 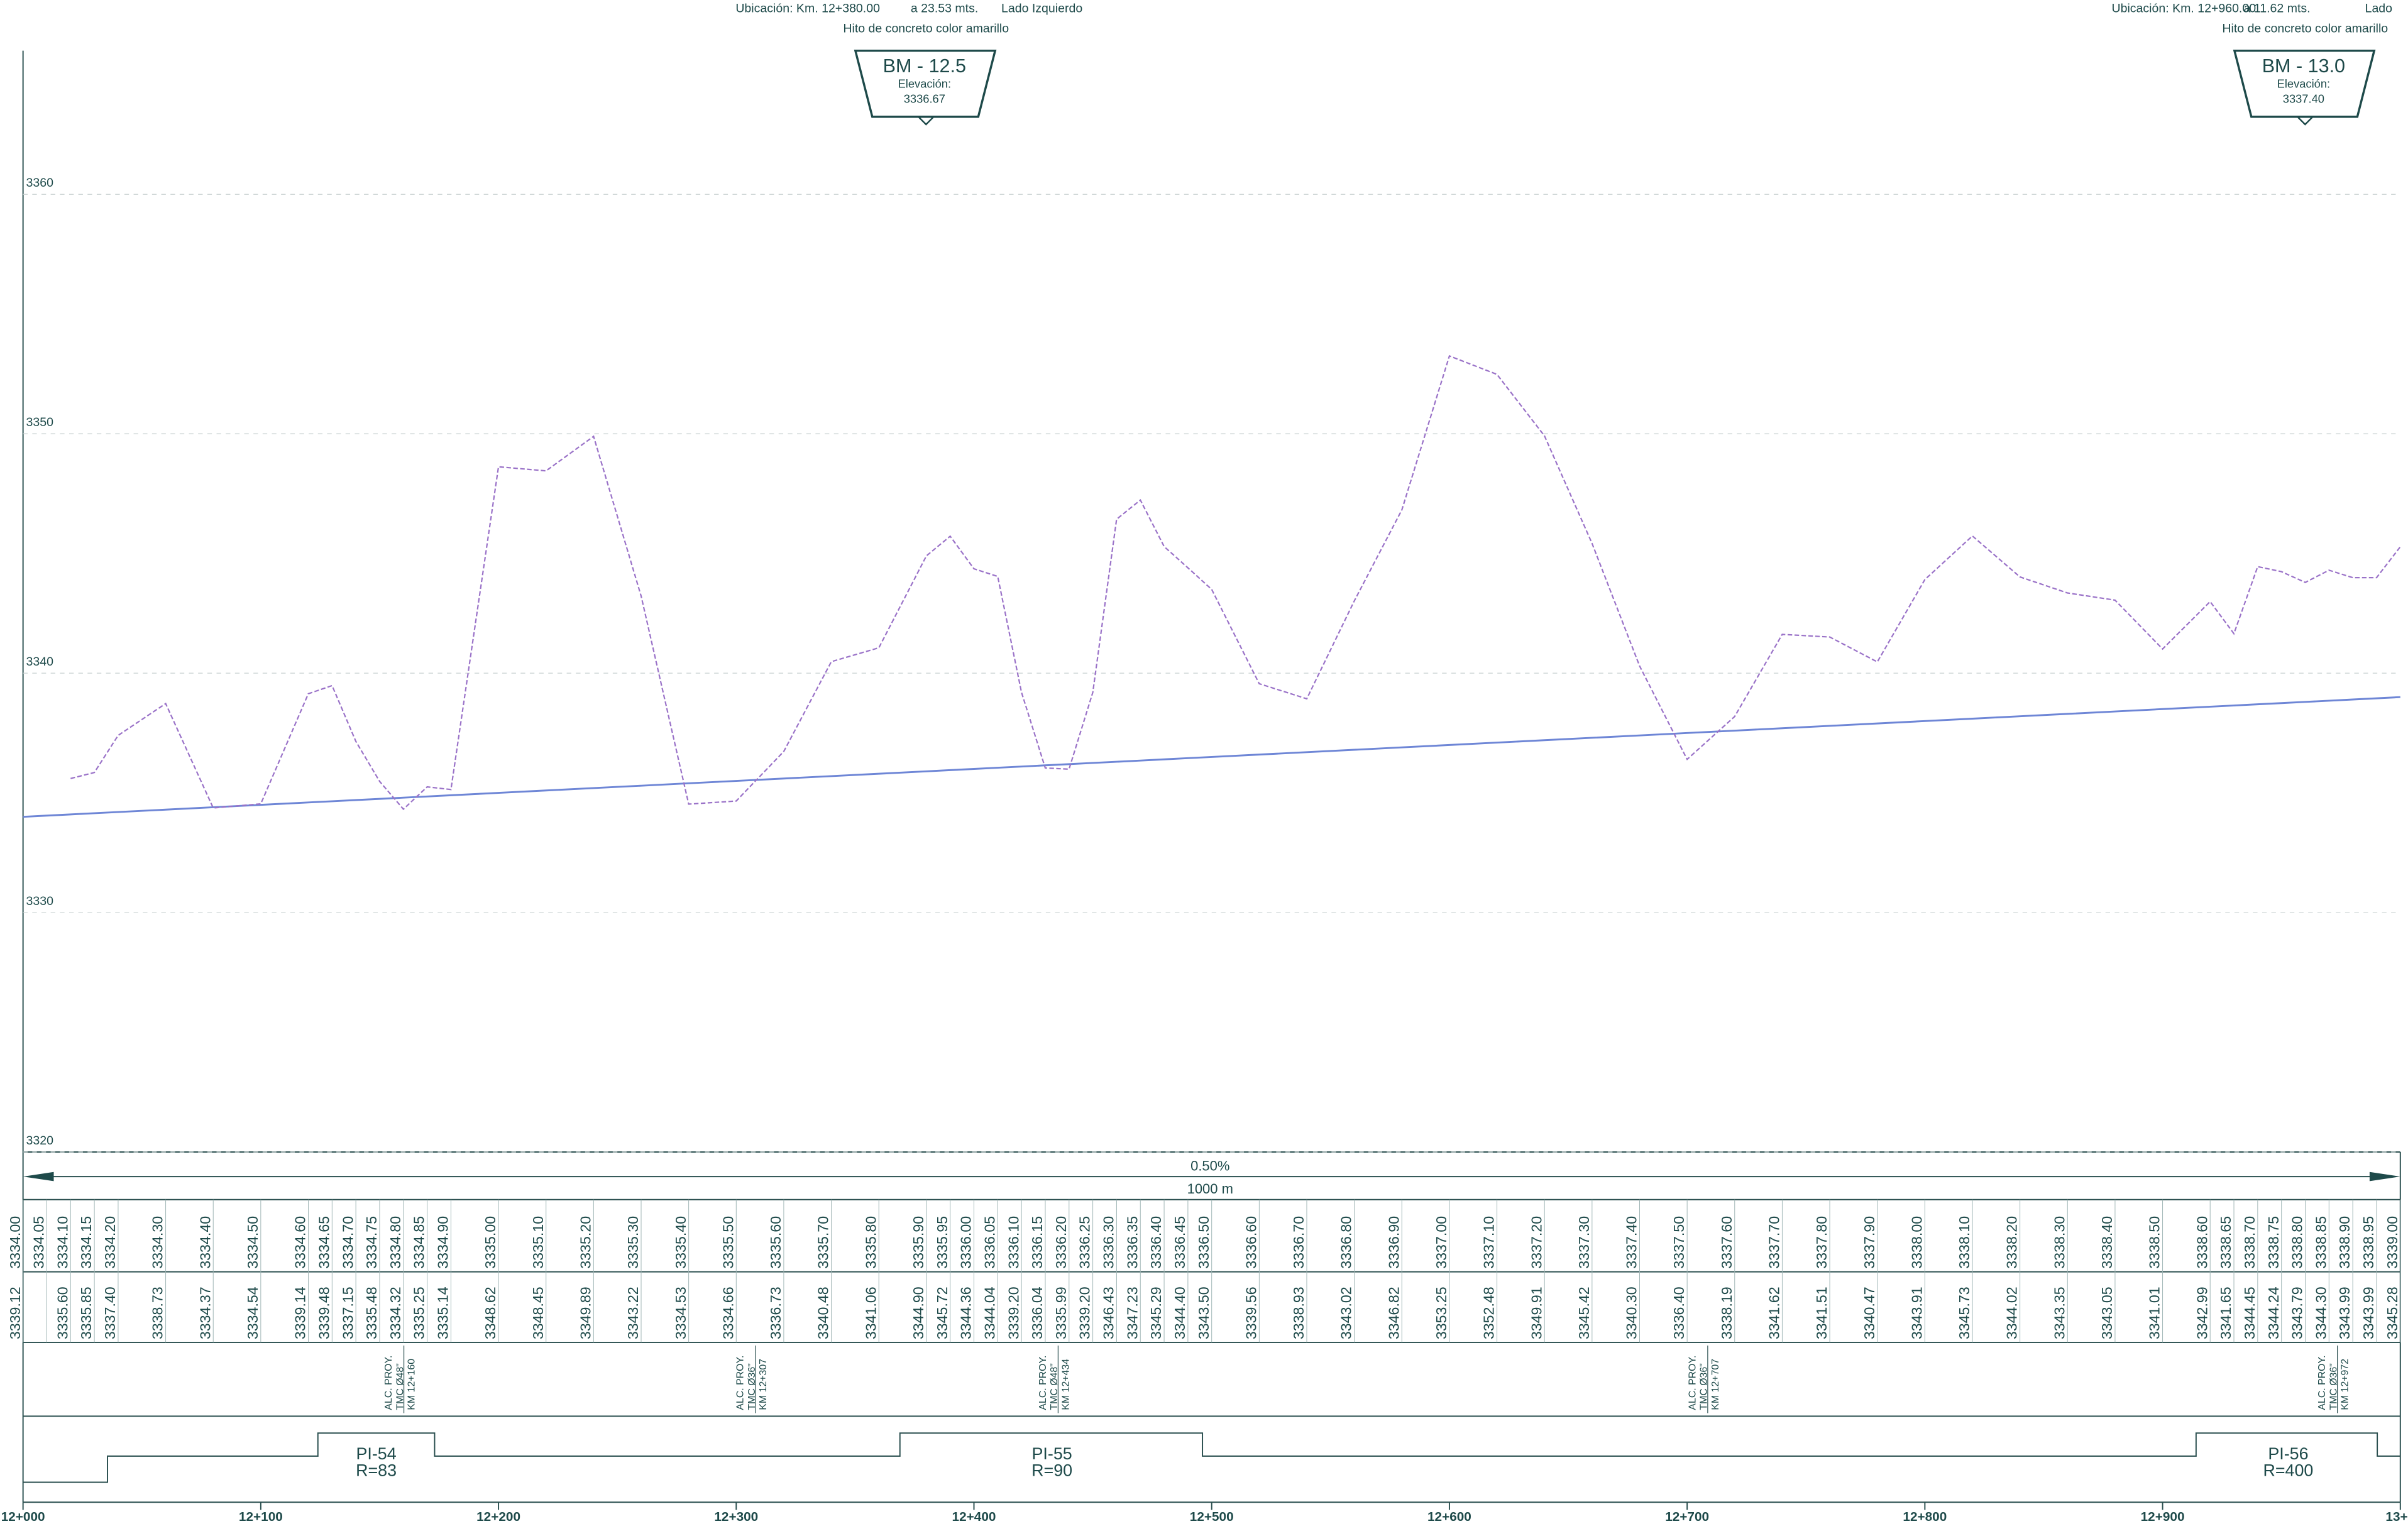 I want to click on ground-elevation: 3337.40, so click(x=110, y=1312).